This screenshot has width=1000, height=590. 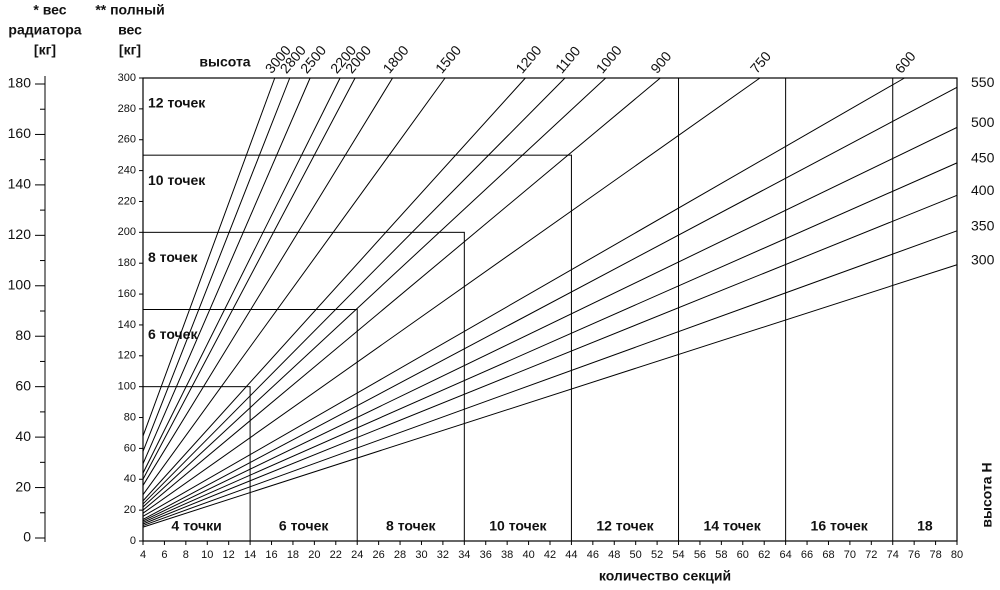 I want to click on height-label: высота, so click(x=224, y=62).